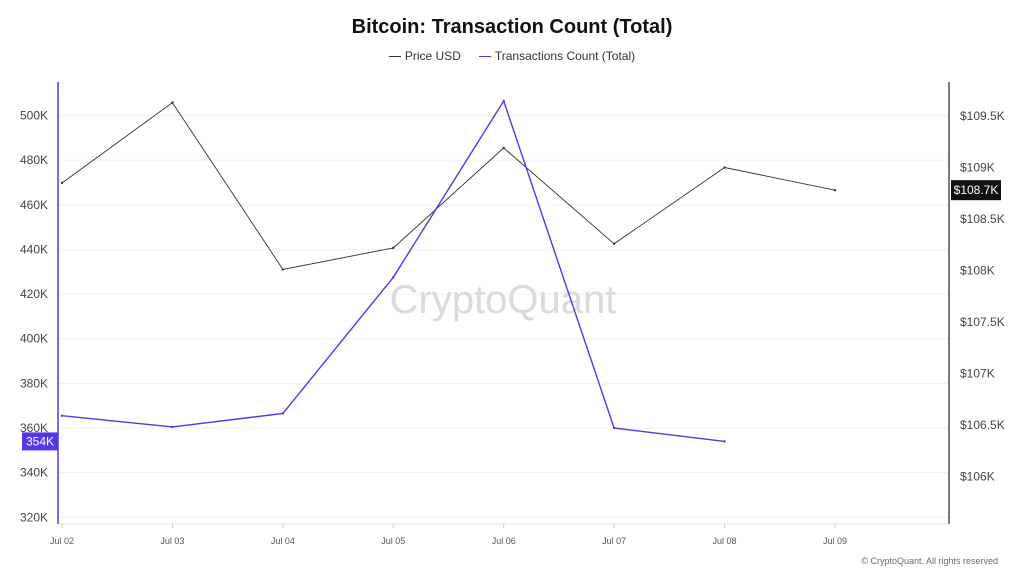 This screenshot has height=576, width=1024. I want to click on legend: Price USD Transactions Count (Total), so click(512, 56).